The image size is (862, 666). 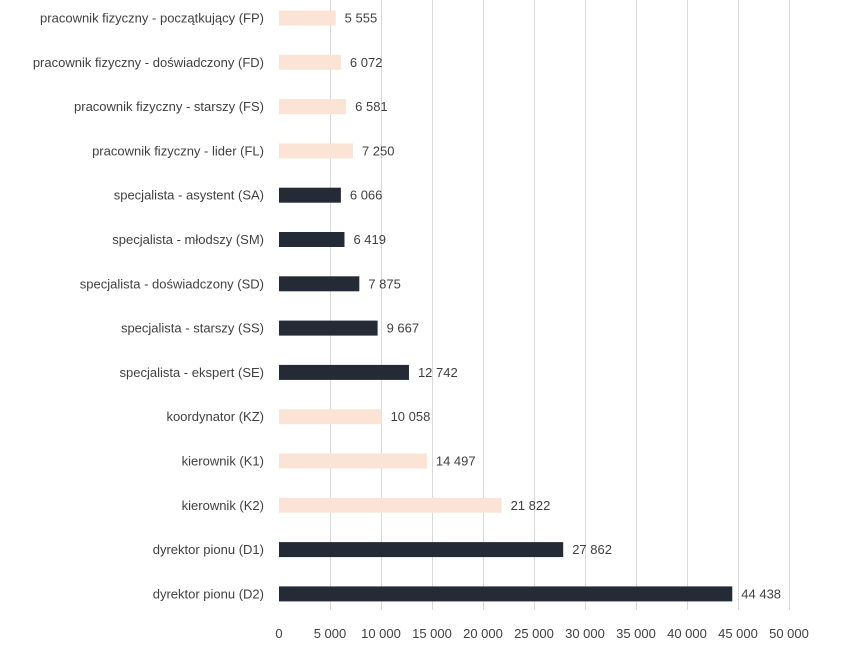 I want to click on value-label-8: 12 742, so click(x=438, y=372).